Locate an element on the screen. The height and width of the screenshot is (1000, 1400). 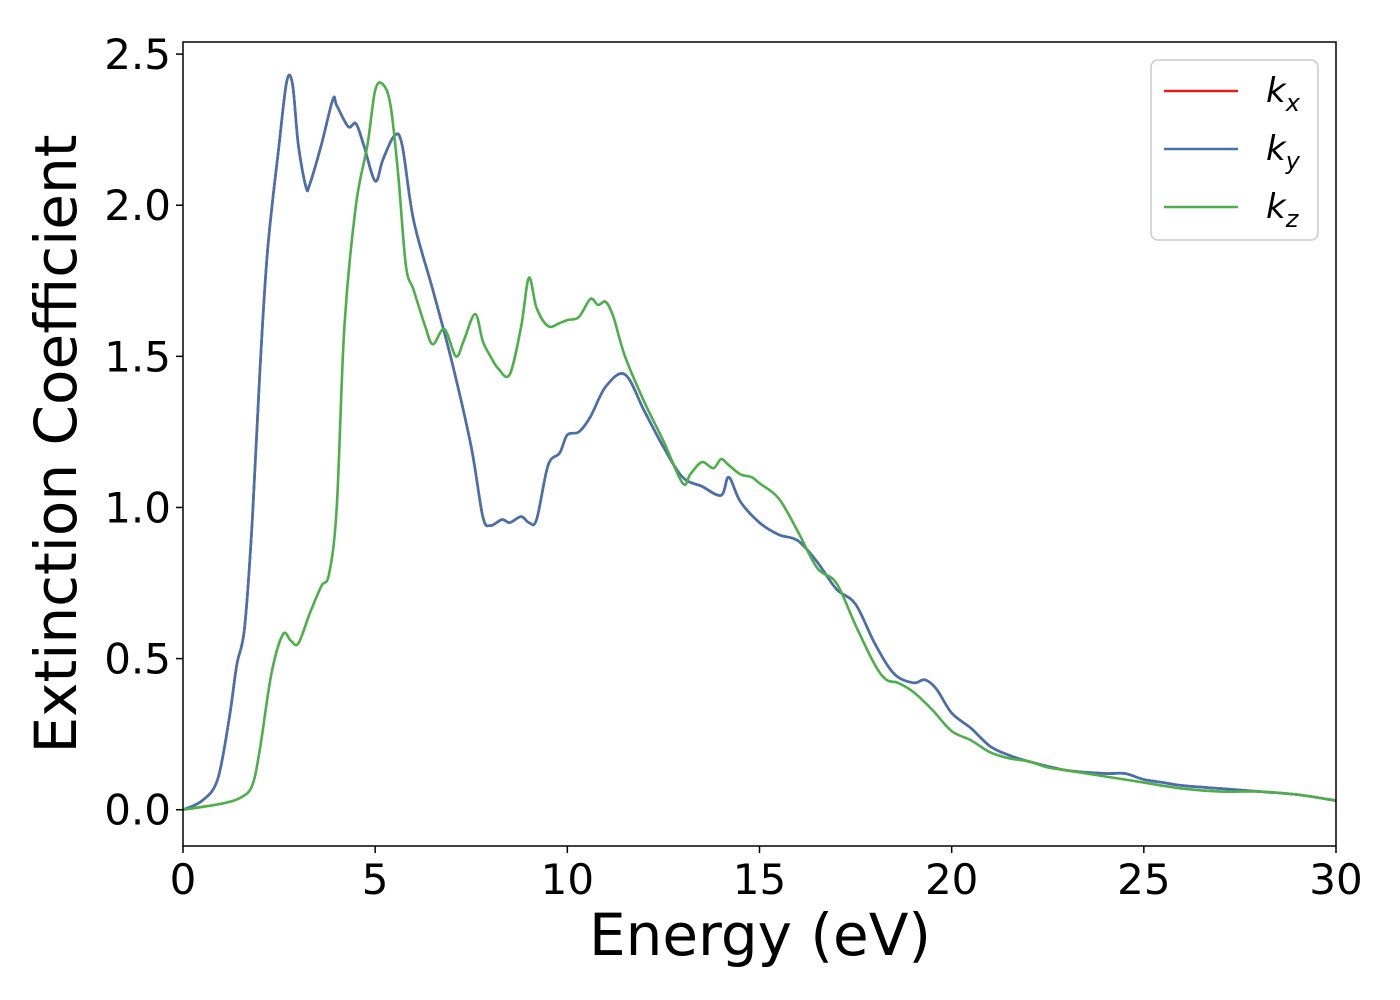
x-axis-label: Energy (eV) is located at coordinates (760, 935).